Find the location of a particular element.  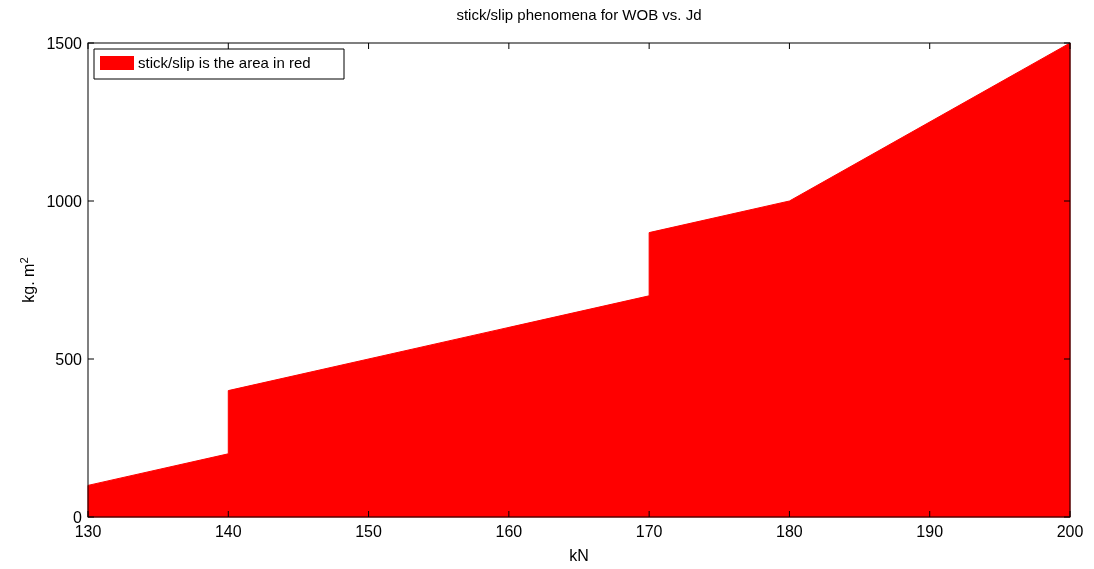

y-tick-label: 1000 is located at coordinates (64, 201).